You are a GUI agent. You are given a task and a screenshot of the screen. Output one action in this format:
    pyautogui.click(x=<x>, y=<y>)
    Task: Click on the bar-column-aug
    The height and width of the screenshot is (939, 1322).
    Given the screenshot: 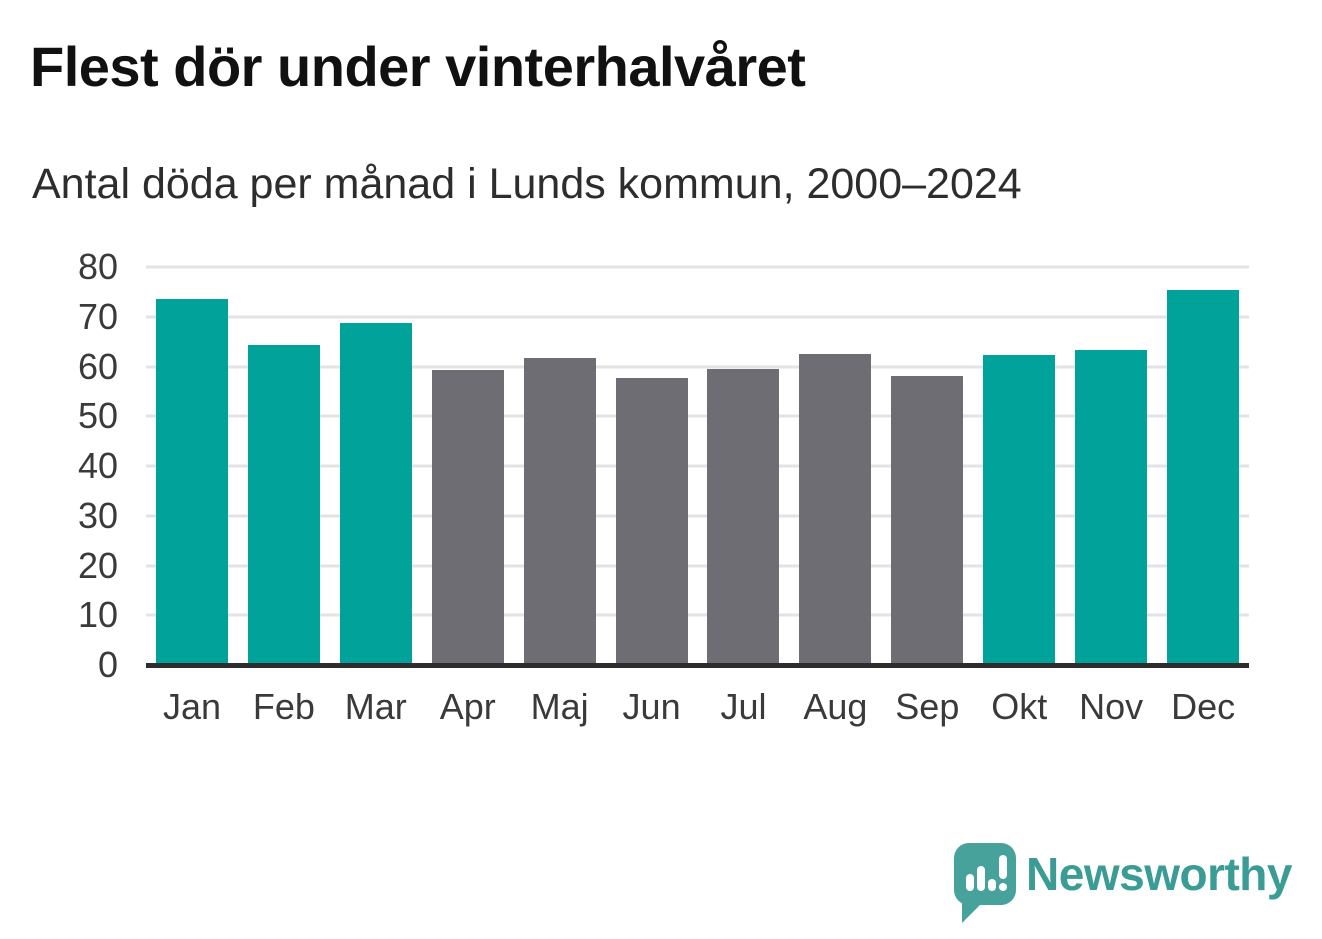 What is the action you would take?
    pyautogui.click(x=835, y=466)
    